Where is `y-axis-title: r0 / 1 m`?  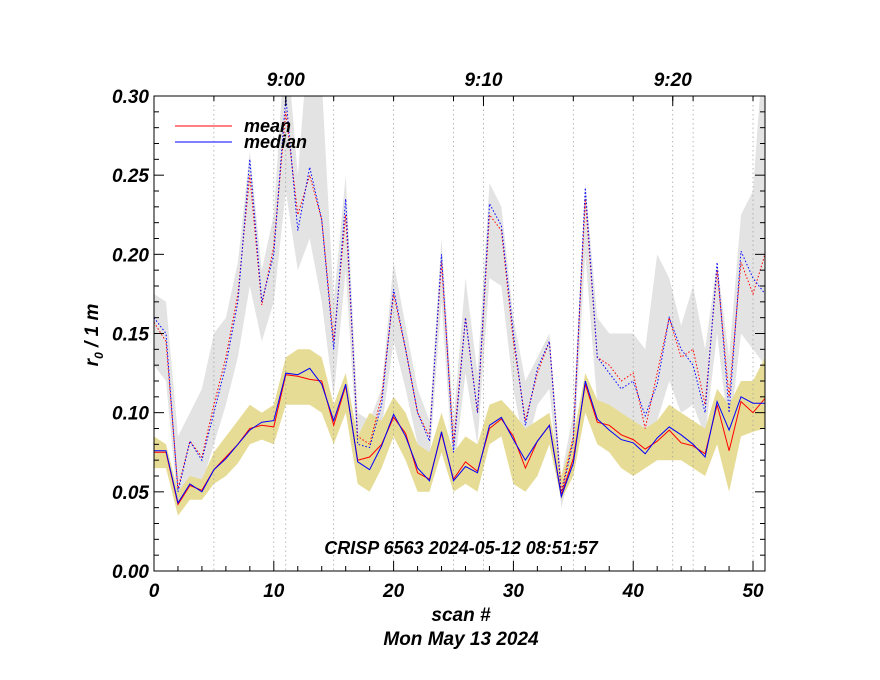
y-axis-title: r0 / 1 m is located at coordinates (94, 335).